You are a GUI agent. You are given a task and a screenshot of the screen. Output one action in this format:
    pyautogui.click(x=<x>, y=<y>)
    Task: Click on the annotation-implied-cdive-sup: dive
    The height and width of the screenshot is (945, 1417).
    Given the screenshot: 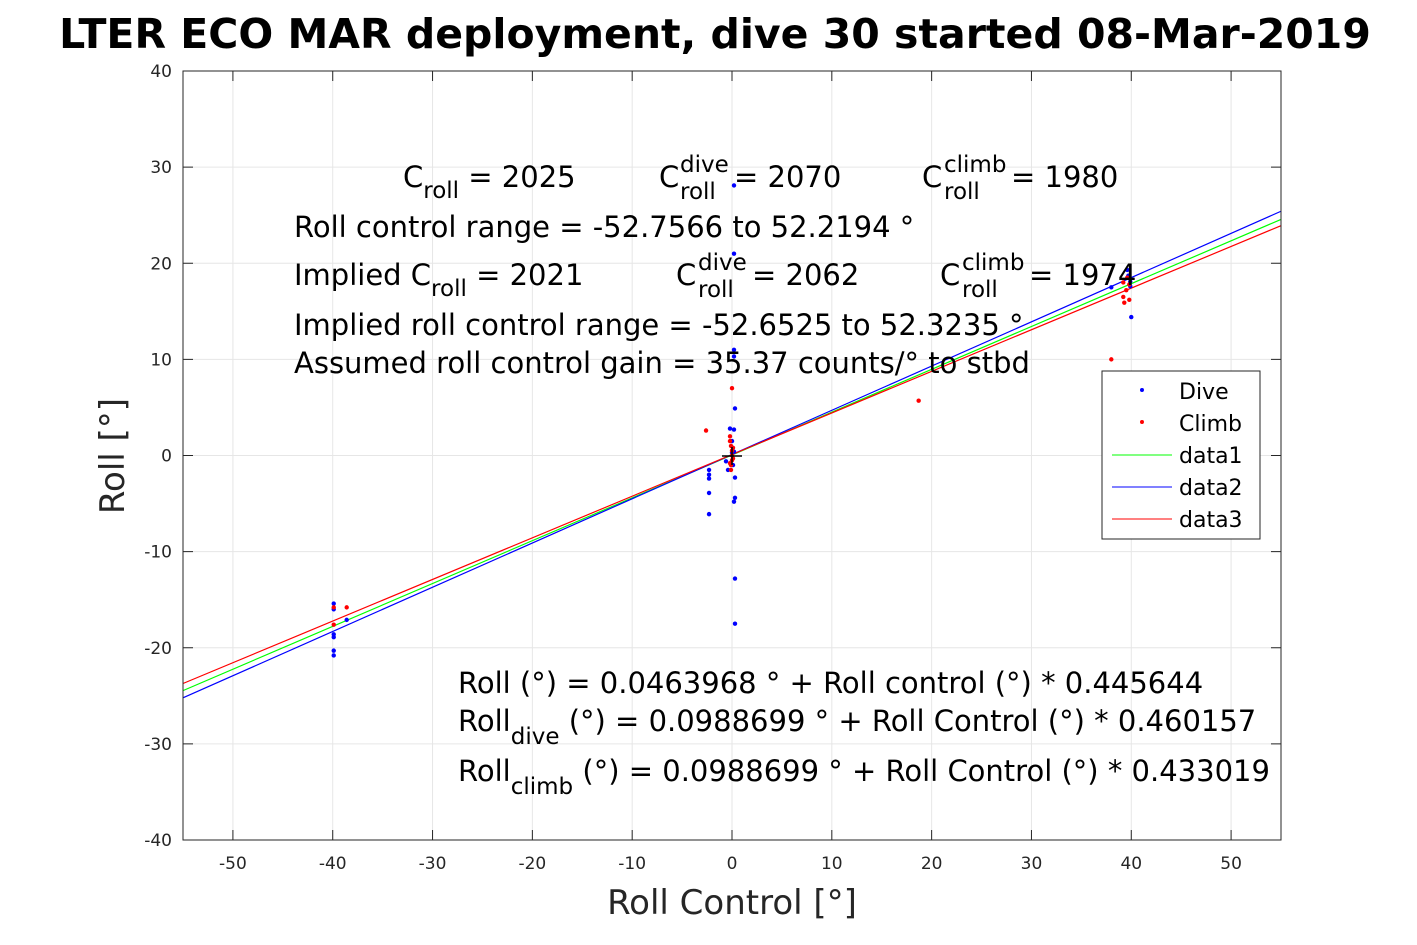 What is the action you would take?
    pyautogui.click(x=722, y=263)
    